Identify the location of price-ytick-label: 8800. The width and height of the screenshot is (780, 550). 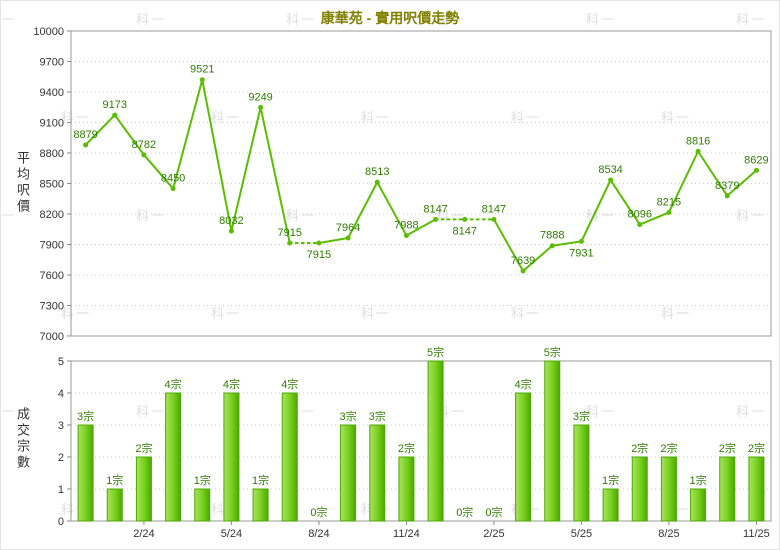
(52, 154).